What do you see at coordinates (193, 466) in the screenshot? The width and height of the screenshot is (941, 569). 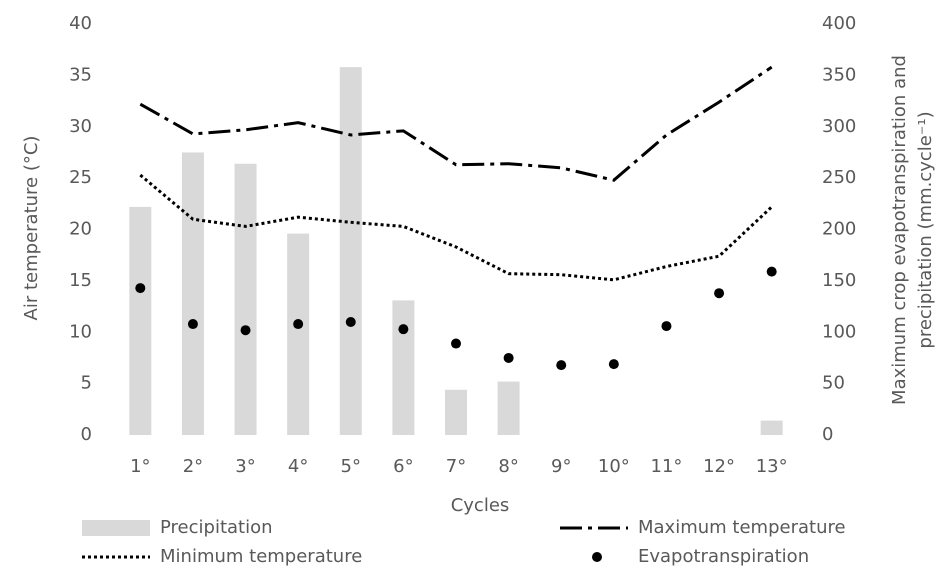 I see `x-tick-label: 2°` at bounding box center [193, 466].